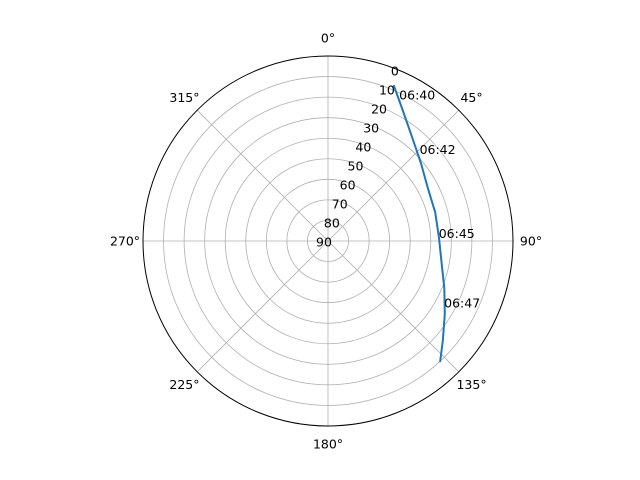 Image resolution: width=640 pixels, height=480 pixels. What do you see at coordinates (363, 147) in the screenshot?
I see `r-tick-label-40: 40` at bounding box center [363, 147].